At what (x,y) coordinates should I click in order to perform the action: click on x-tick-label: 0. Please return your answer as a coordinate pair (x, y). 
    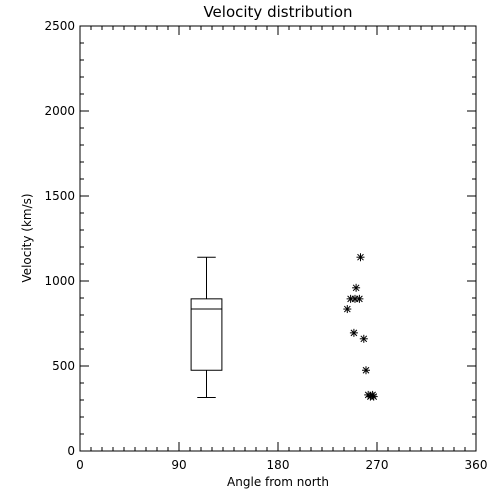
    Looking at the image, I should click on (80, 465).